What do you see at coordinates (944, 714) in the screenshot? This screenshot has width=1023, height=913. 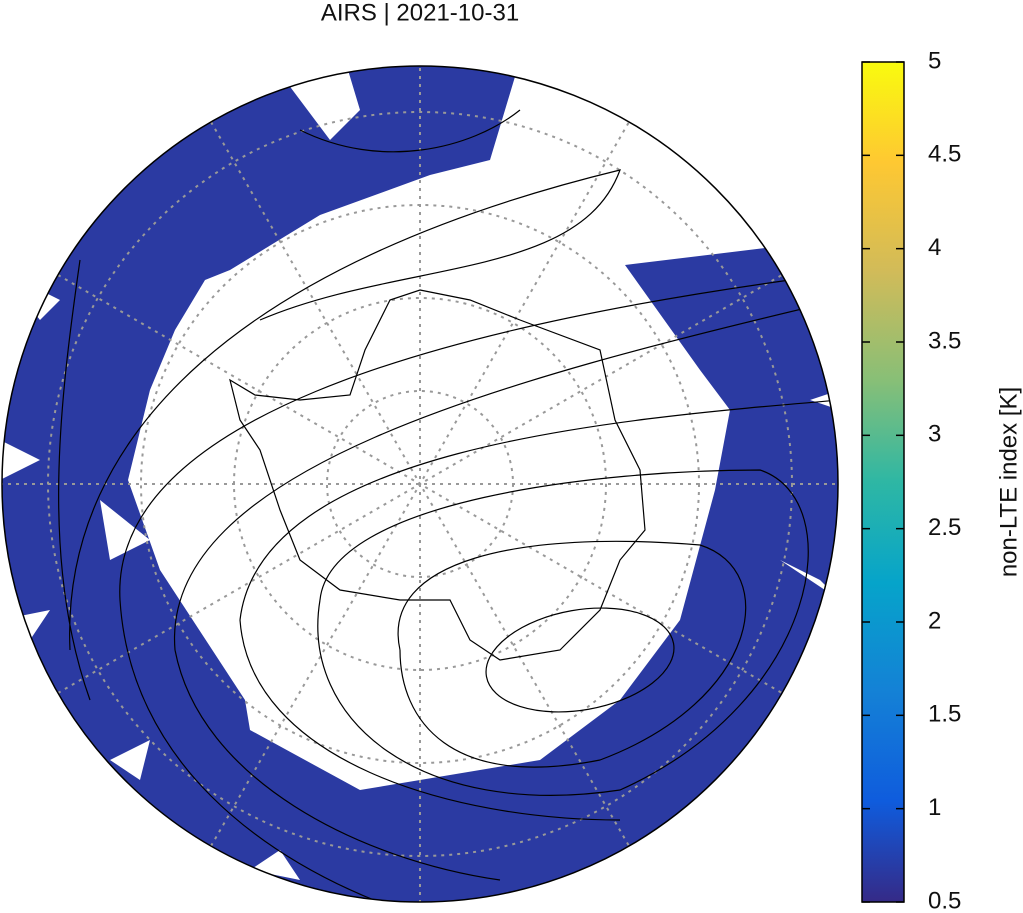 I see `colorbar-tick-label: 1.5` at bounding box center [944, 714].